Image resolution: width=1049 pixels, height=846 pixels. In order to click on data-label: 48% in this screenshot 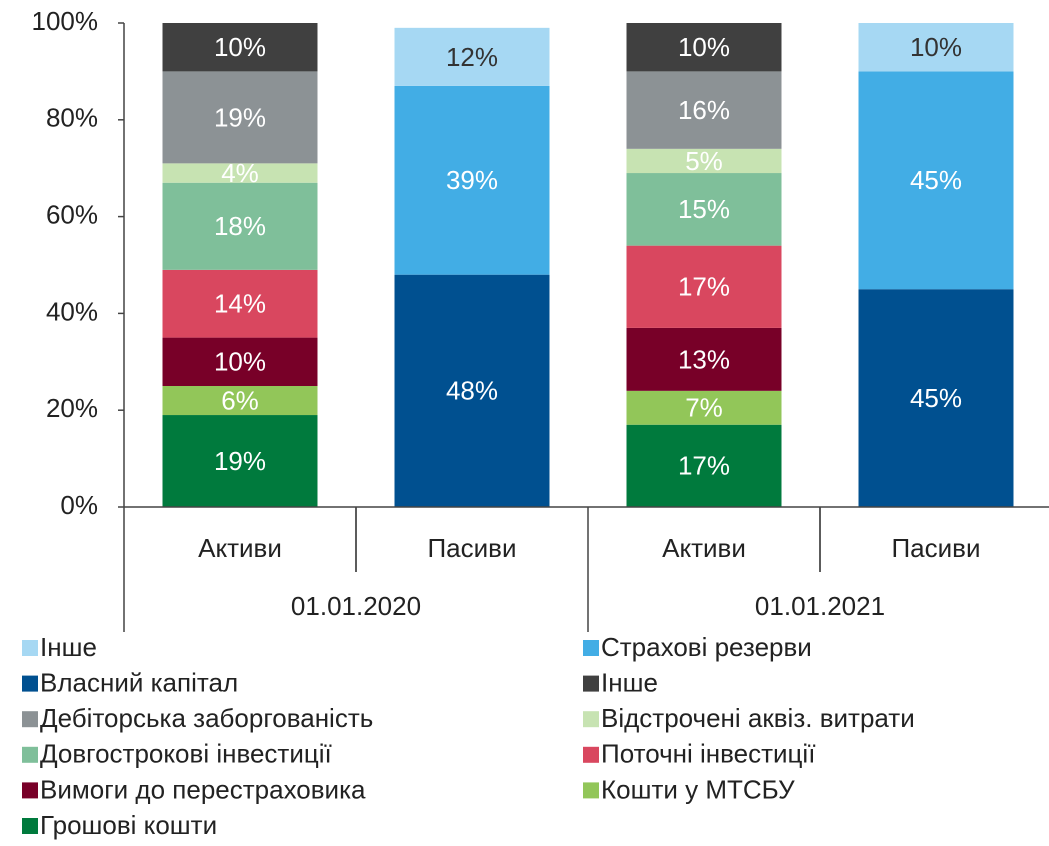, I will do `click(472, 391)`.